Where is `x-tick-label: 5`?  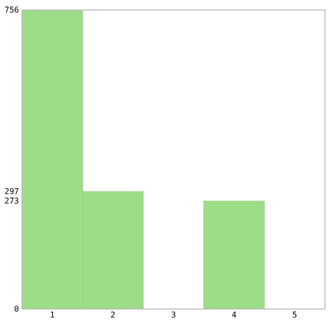
x-tick-label: 5 is located at coordinates (295, 315).